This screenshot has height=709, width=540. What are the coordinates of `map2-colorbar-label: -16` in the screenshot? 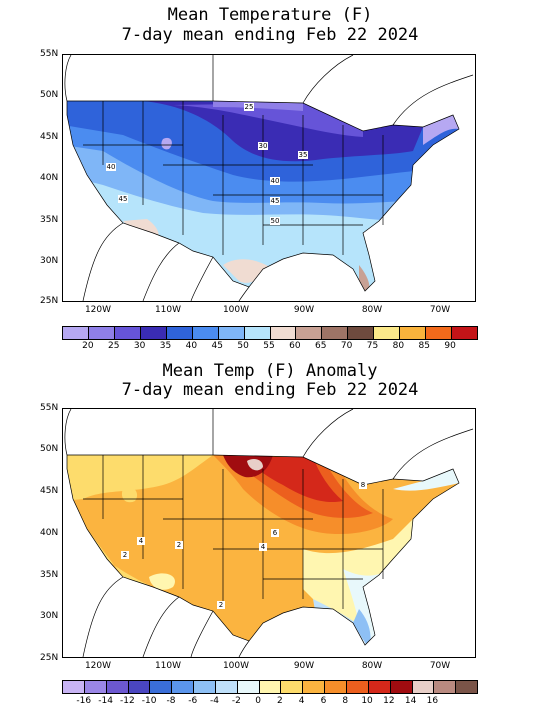 It's located at (84, 701).